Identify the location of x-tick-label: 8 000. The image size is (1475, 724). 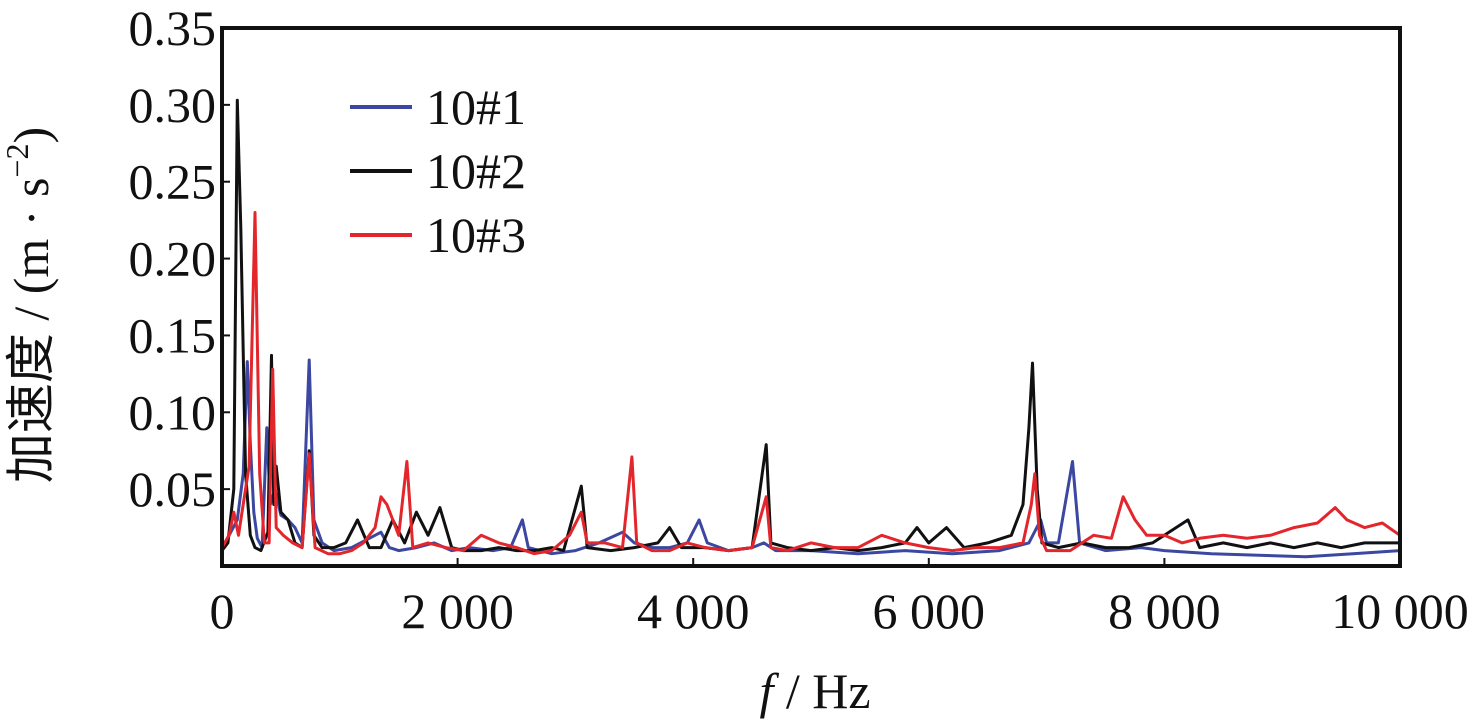
(1164, 611).